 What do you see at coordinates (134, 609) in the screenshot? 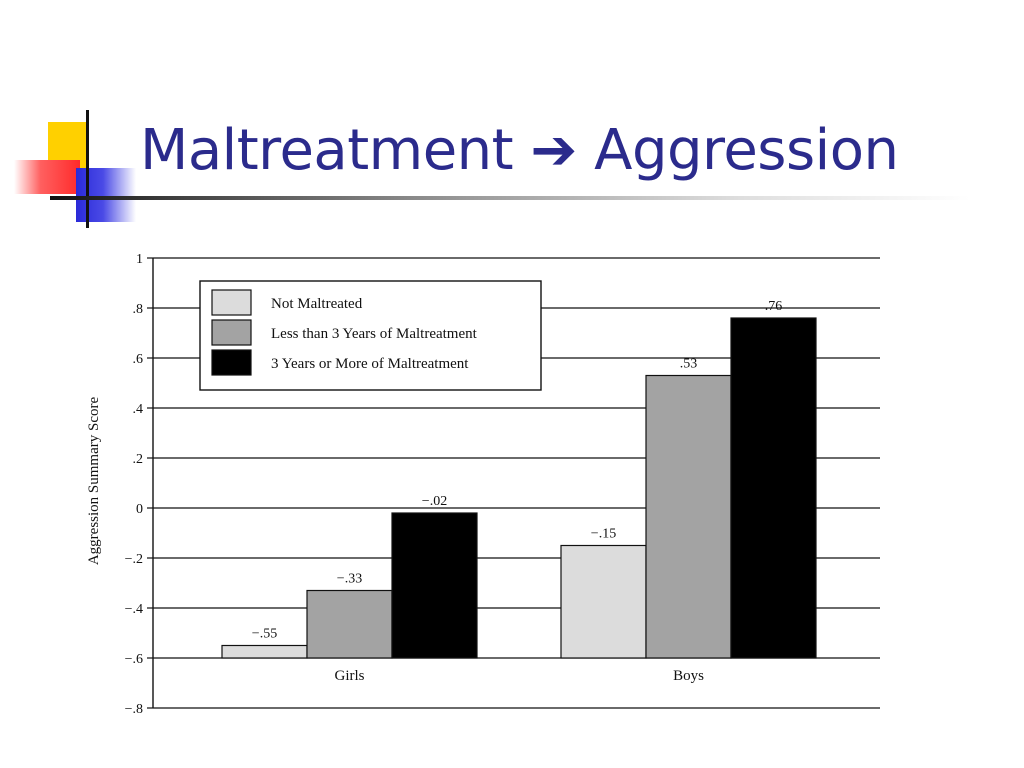
I see `y-tick-label: −.4` at bounding box center [134, 609].